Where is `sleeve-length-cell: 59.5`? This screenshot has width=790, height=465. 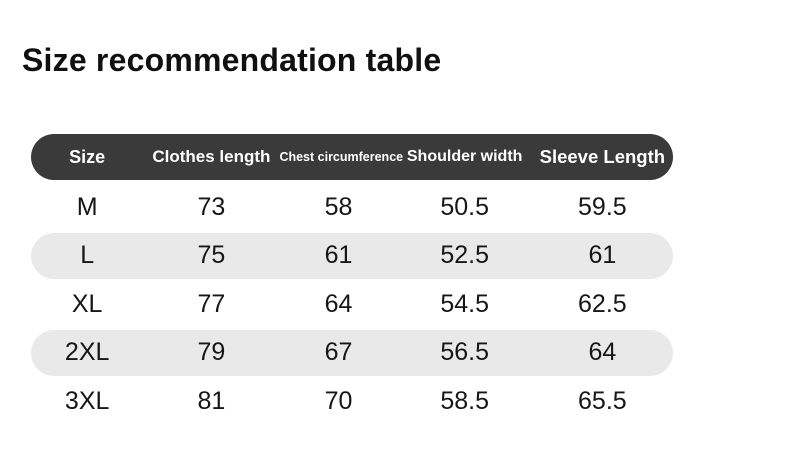
sleeve-length-cell: 59.5 is located at coordinates (602, 206).